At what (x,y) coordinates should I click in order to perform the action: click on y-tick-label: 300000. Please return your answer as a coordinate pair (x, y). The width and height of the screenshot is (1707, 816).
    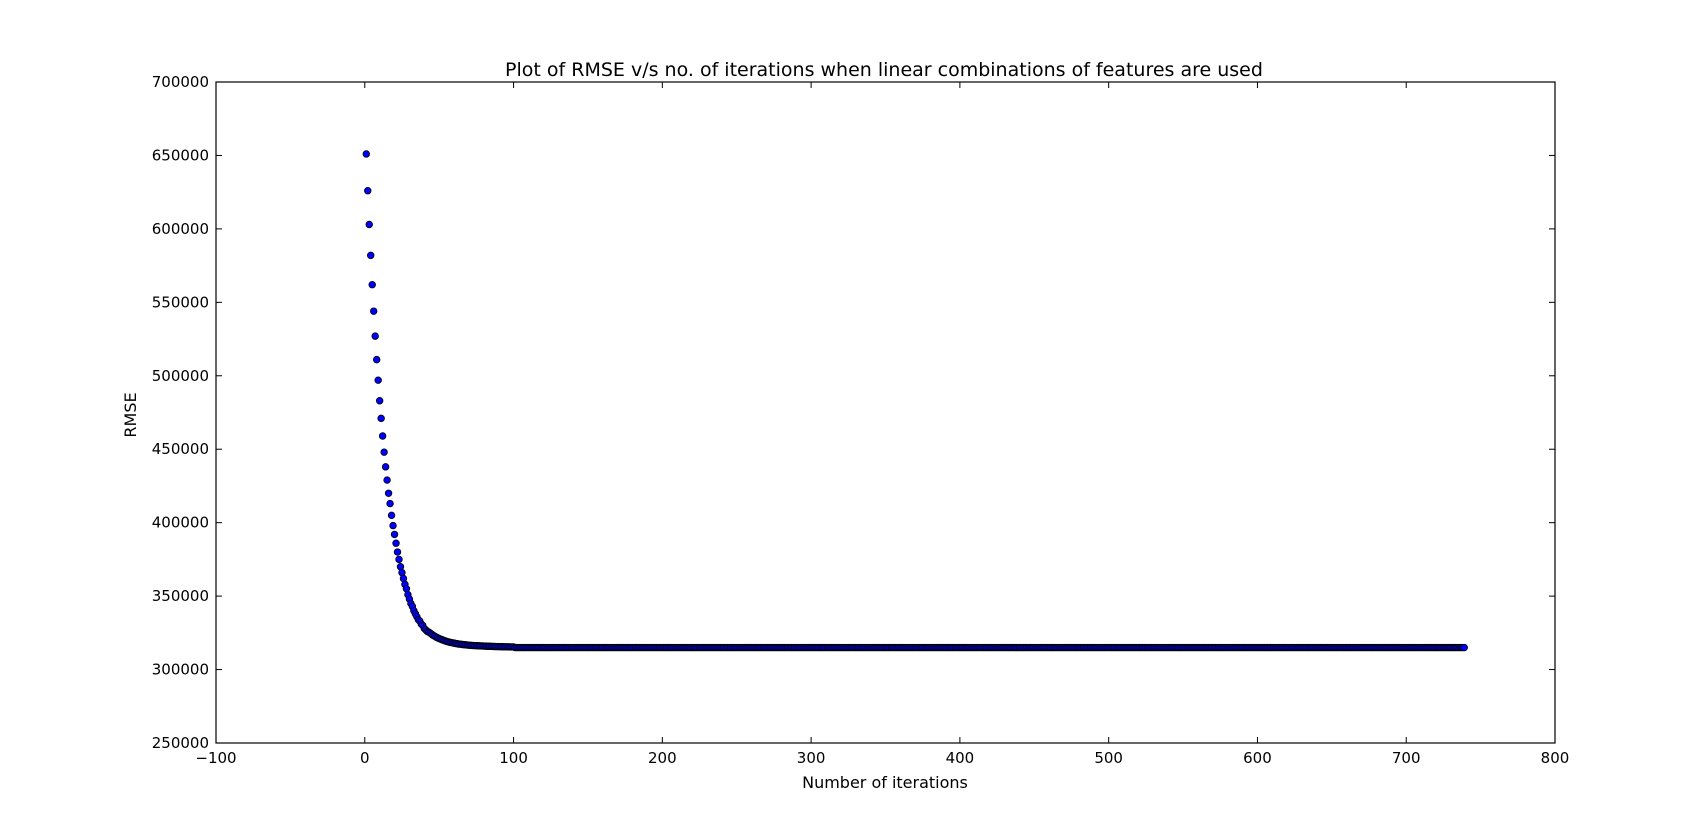
    Looking at the image, I should click on (180, 670).